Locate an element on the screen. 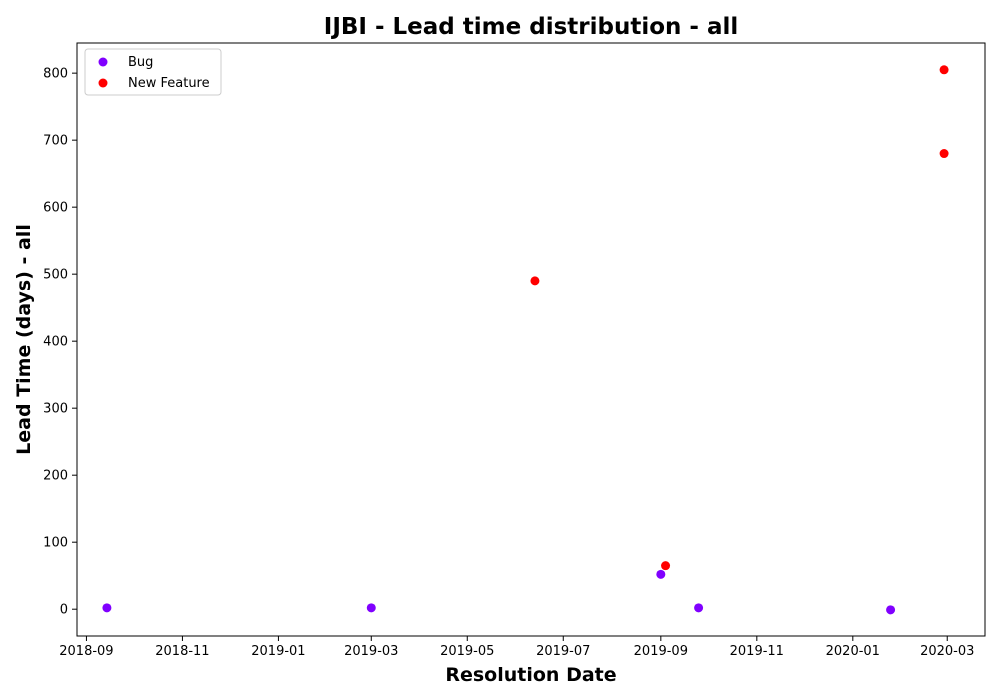 The height and width of the screenshot is (700, 1000). chart-title: IJBI - Lead time distribution - all is located at coordinates (531, 27).